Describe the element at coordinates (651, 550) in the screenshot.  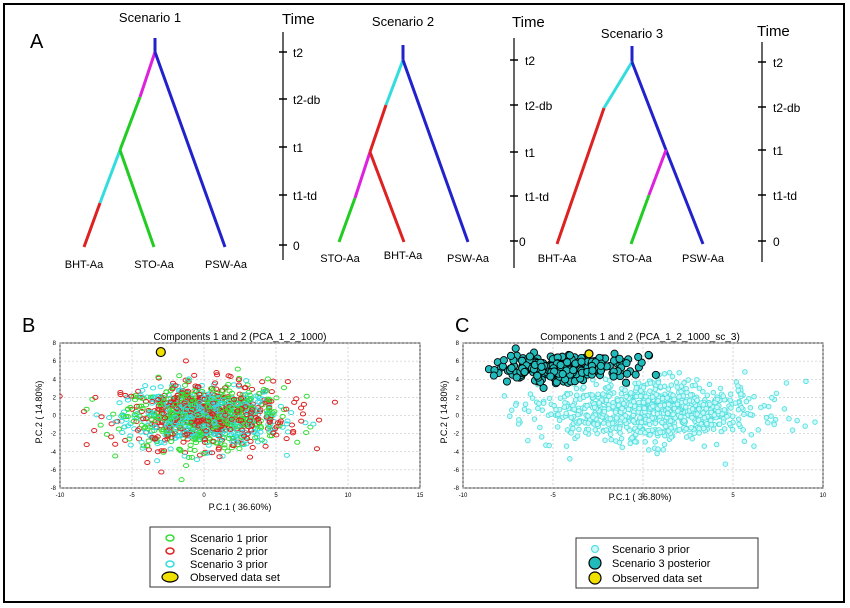
I see `legend-label: Scenario 3 prior` at that location.